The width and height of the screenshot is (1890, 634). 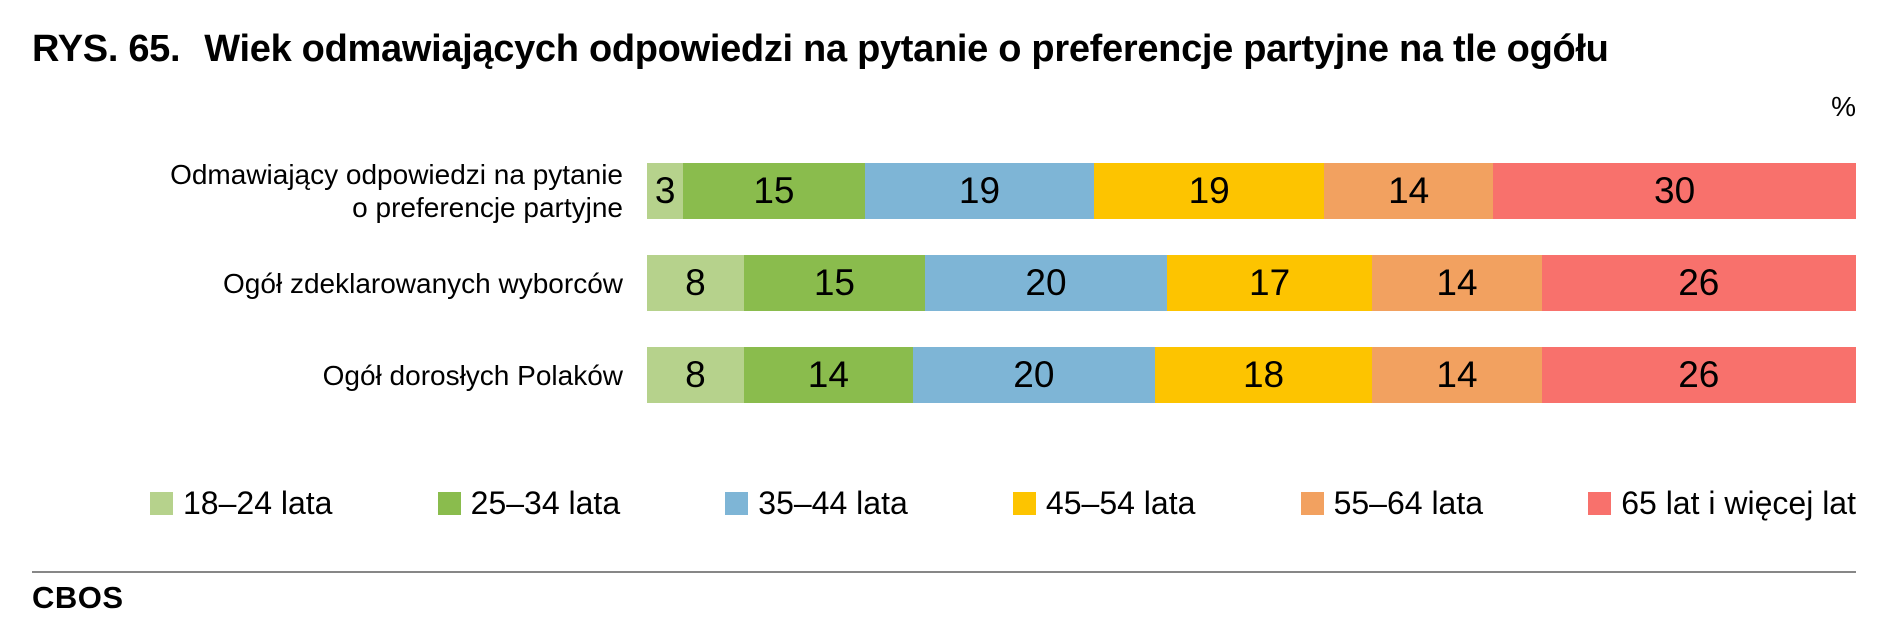 I want to click on legend-item: 65 lat i więcej lat, so click(x=1722, y=503).